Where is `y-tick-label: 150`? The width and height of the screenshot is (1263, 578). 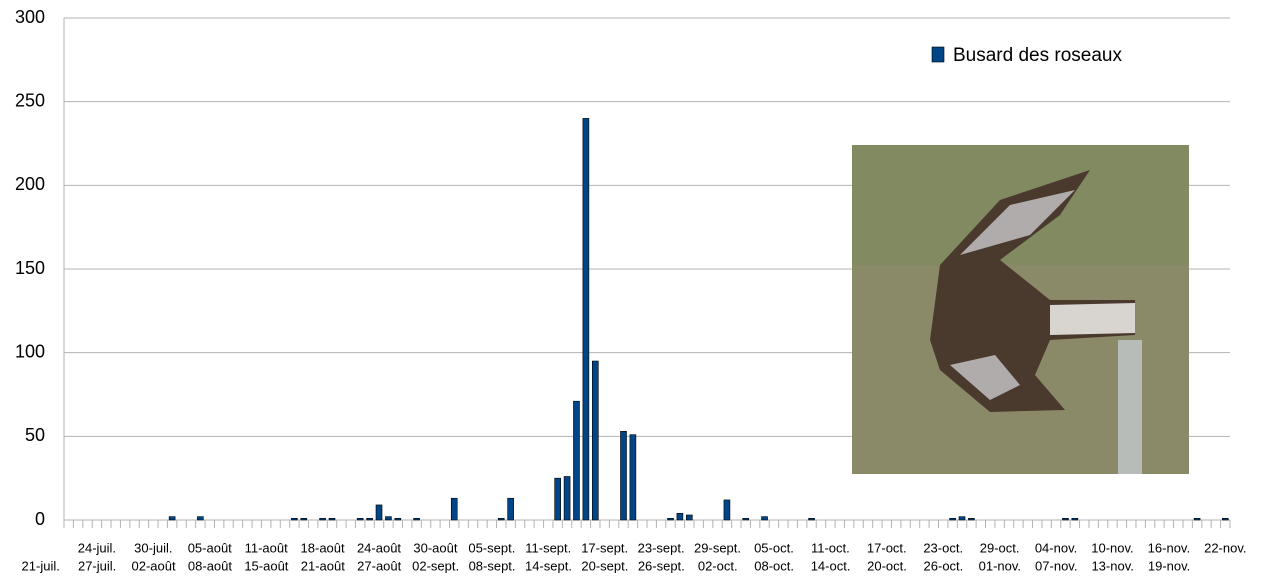 y-tick-label: 150 is located at coordinates (30, 268).